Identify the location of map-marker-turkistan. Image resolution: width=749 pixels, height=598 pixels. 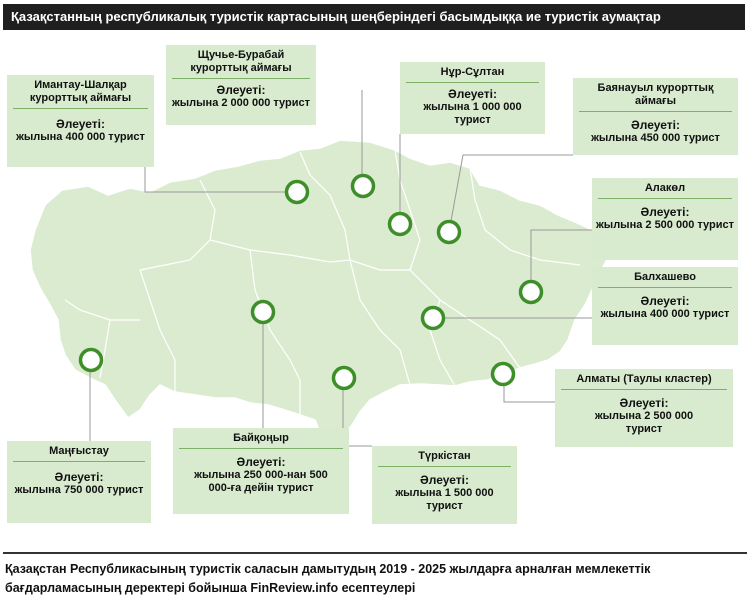
(344, 378).